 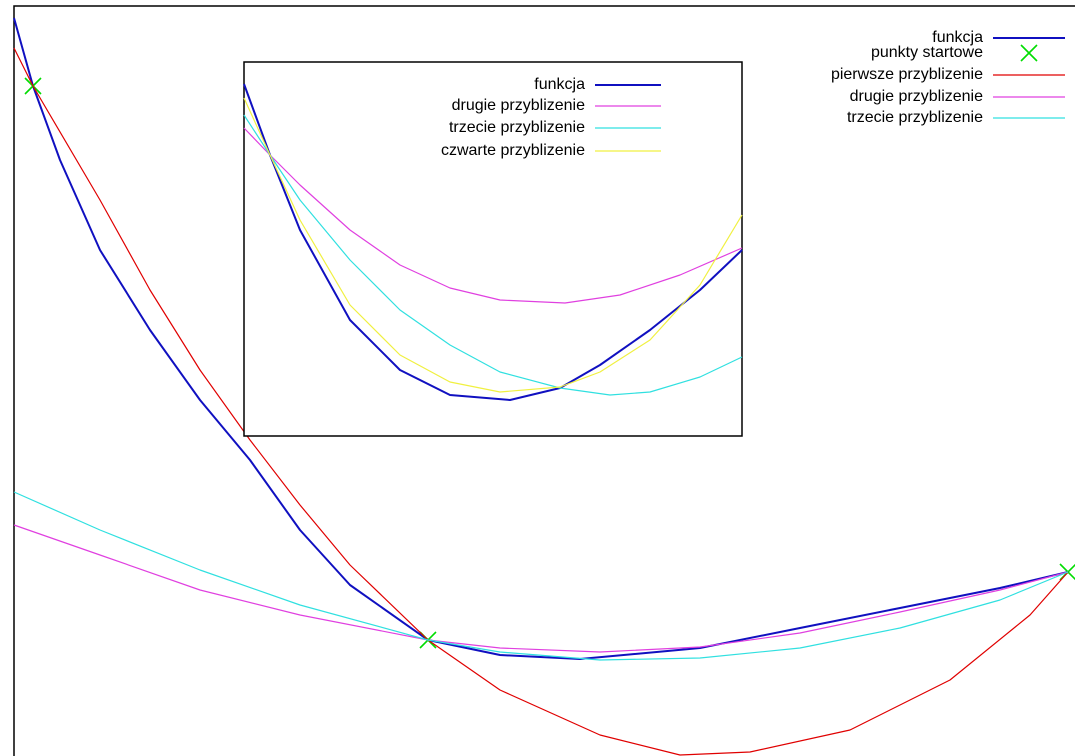 What do you see at coordinates (513, 150) in the screenshot?
I see `legend-label: czwarte przyblizenie` at bounding box center [513, 150].